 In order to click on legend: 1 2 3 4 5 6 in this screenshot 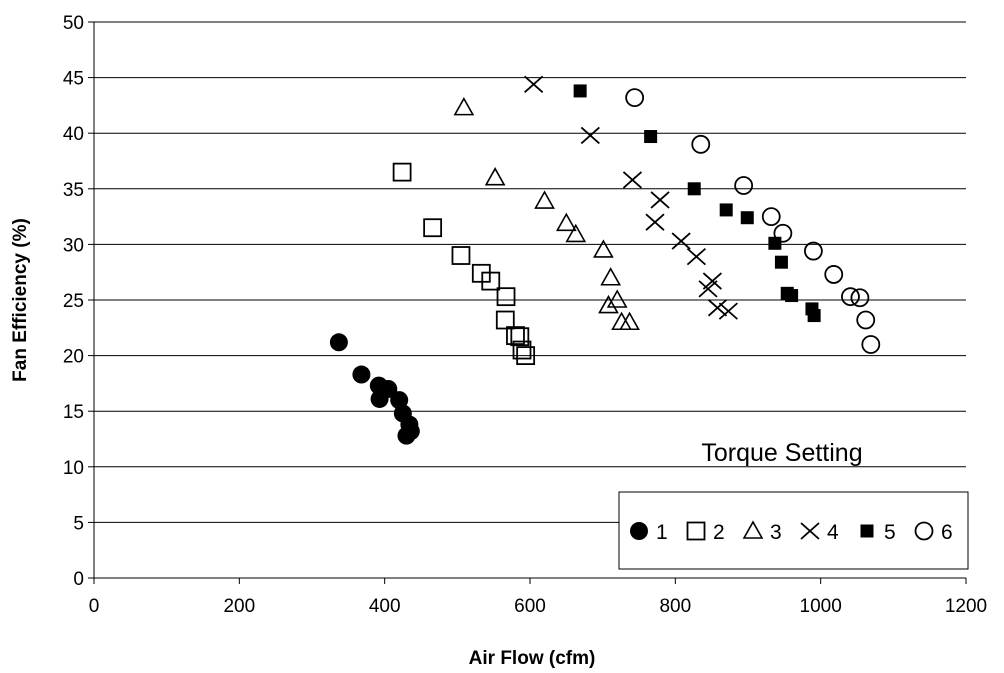, I will do `click(793, 530)`.